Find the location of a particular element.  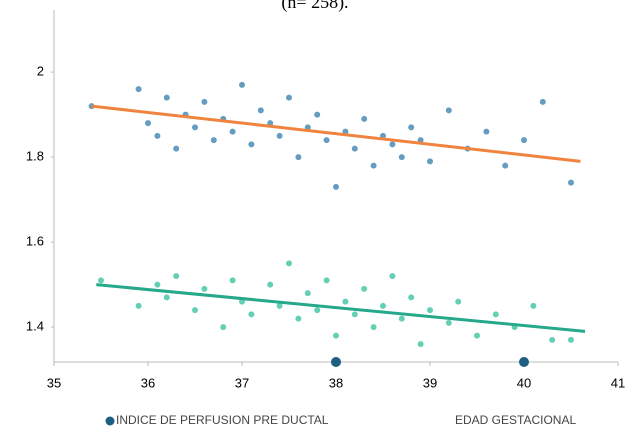

y-tick-label: 1.8 is located at coordinates (35, 156).